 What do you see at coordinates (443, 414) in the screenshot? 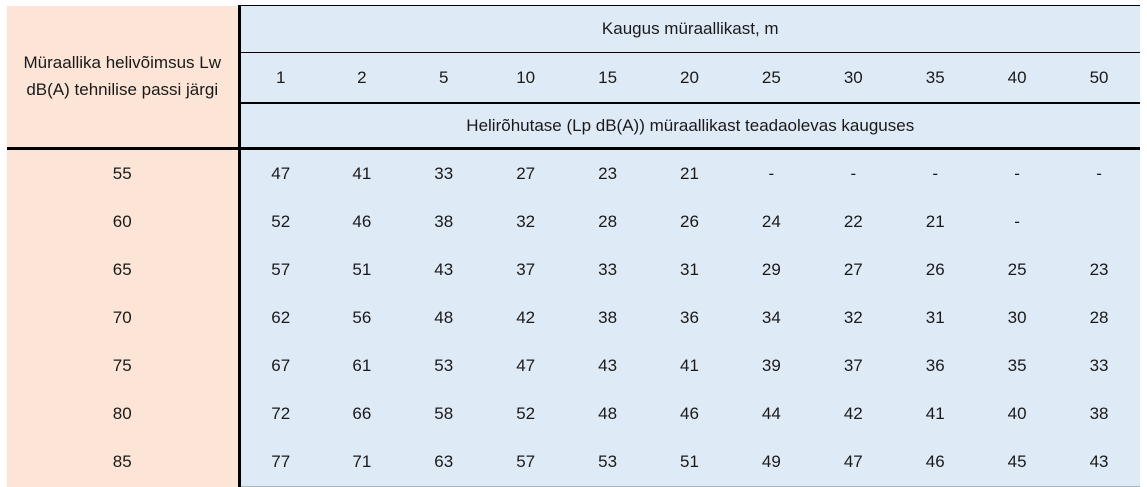
I see `lp-value-cell: 58` at bounding box center [443, 414].